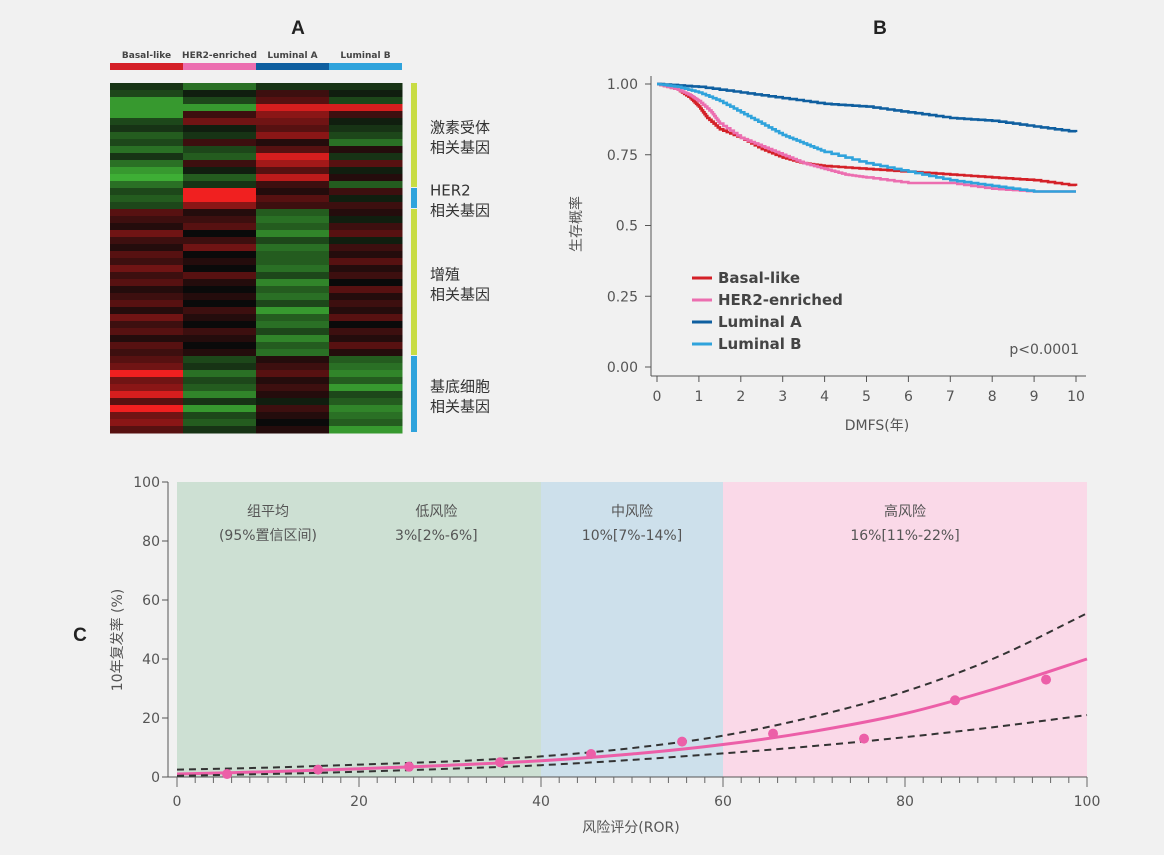  What do you see at coordinates (219, 56) in the screenshot?
I see `subtype-label: HER2-enriched` at bounding box center [219, 56].